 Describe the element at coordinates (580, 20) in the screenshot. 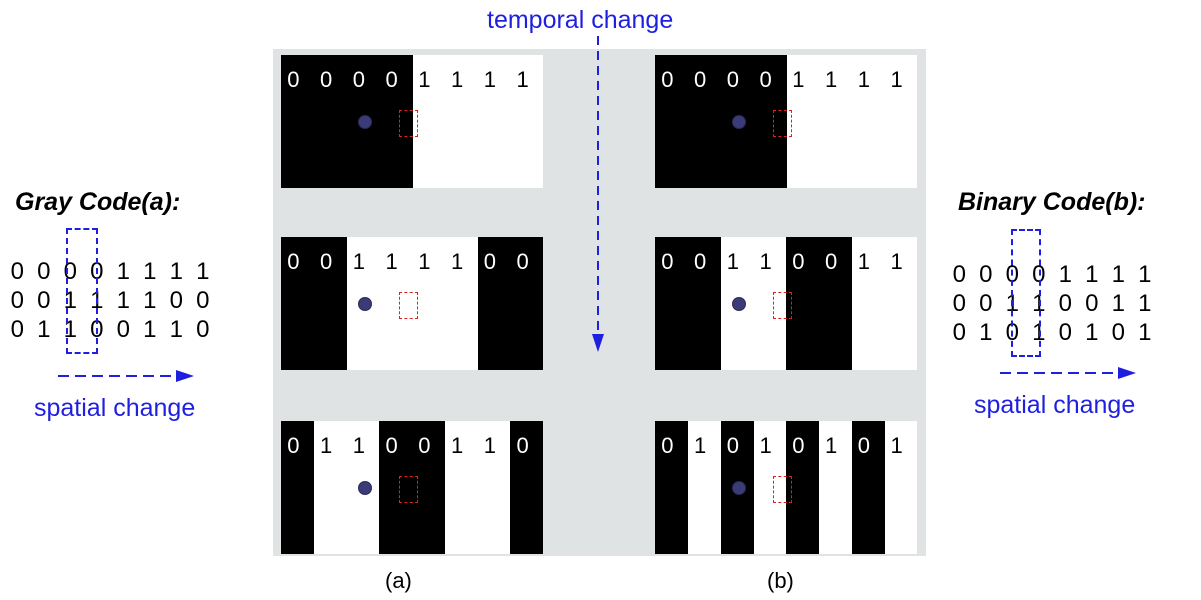

I see `temporal-change-label: temporal change` at that location.